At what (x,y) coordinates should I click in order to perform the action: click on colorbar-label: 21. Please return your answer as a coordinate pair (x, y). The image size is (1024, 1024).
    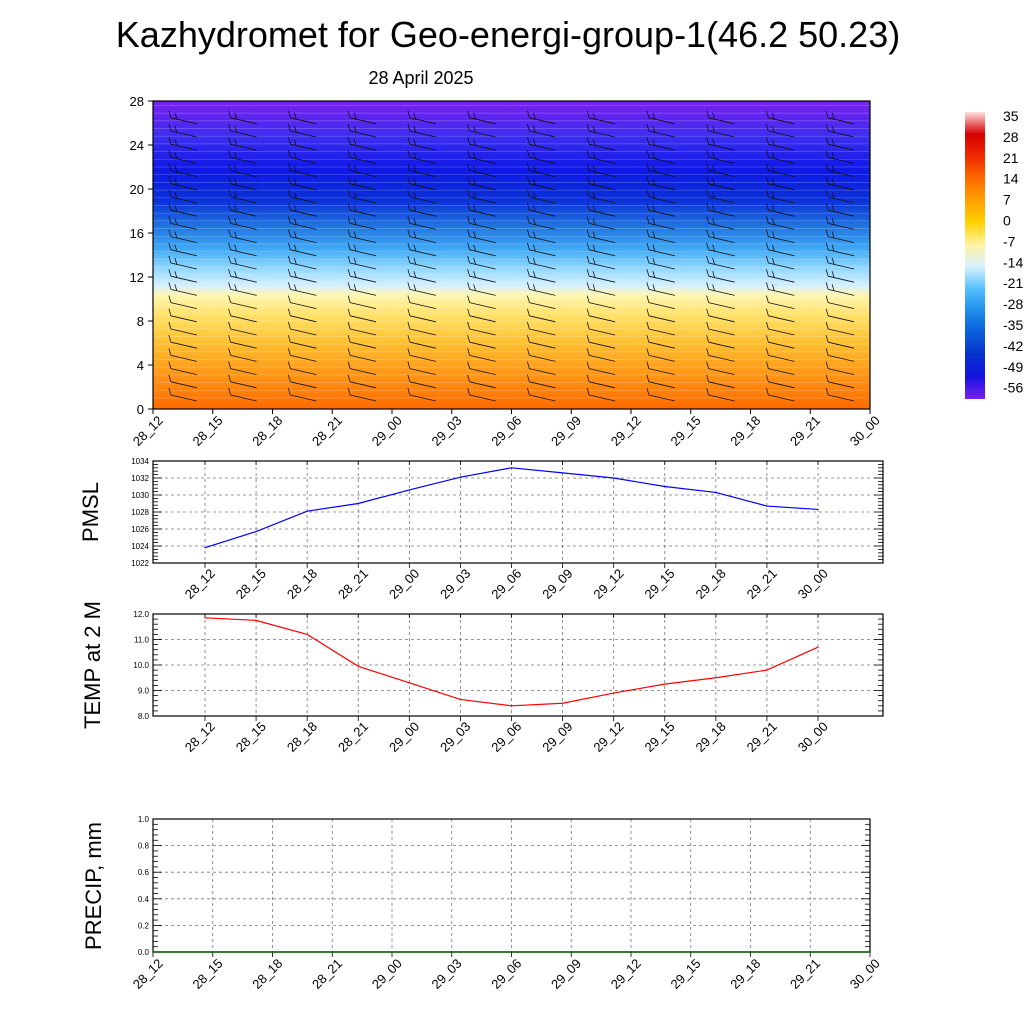
    Looking at the image, I should click on (1011, 158).